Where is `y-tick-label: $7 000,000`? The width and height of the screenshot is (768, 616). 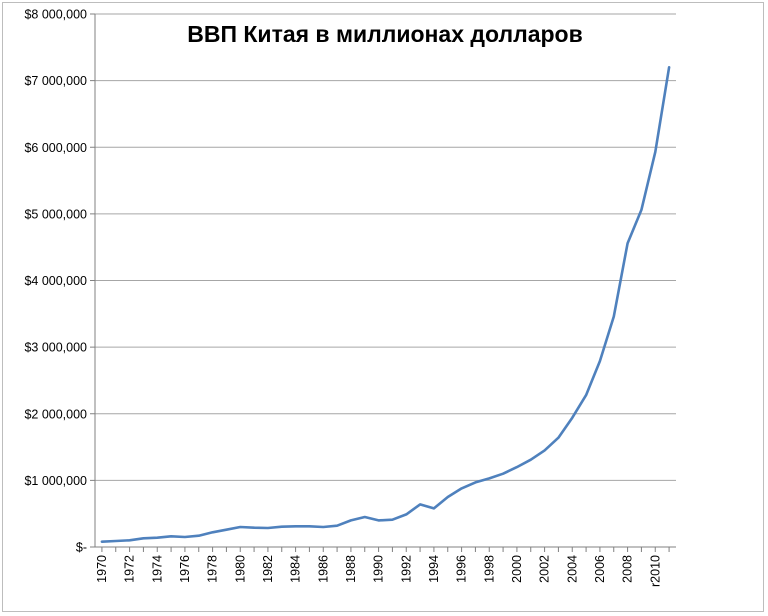 y-tick-label: $7 000,000 is located at coordinates (55, 81).